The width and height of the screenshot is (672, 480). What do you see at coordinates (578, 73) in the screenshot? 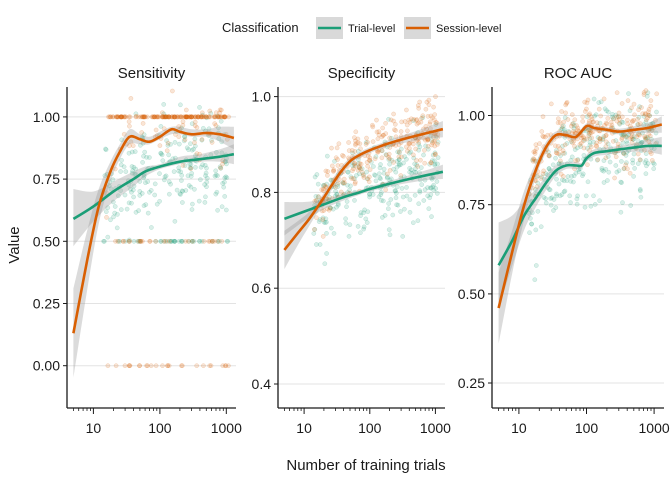
I see `panel-title: ROC AUC` at bounding box center [578, 73].